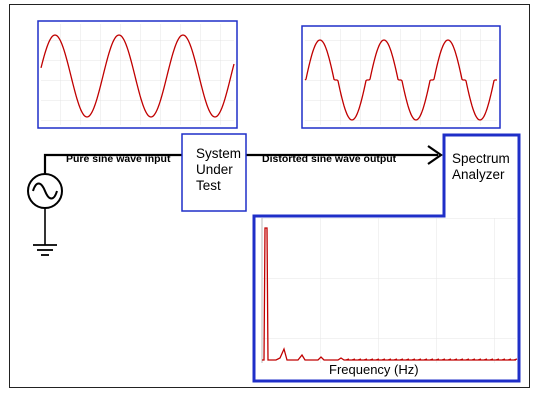  I want to click on spectrum-analyzer-label: Spectrum Analyzer, so click(481, 166).